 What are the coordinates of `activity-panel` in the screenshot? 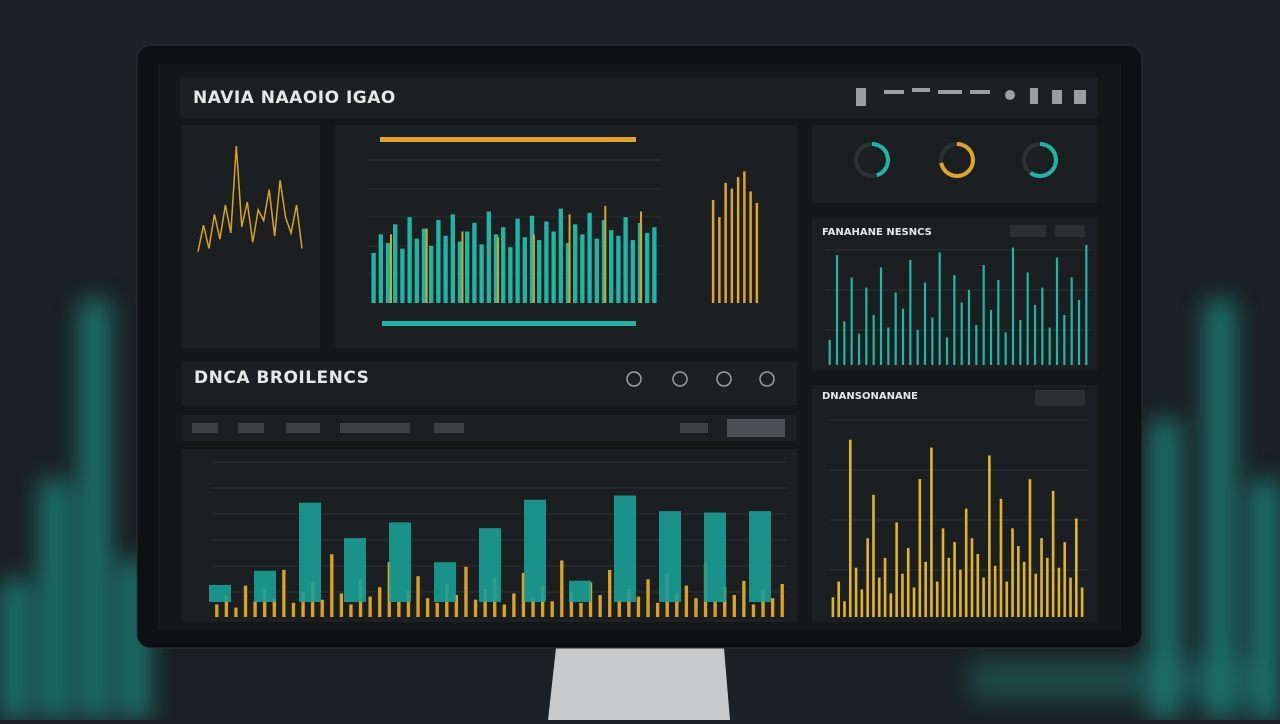 It's located at (566, 236).